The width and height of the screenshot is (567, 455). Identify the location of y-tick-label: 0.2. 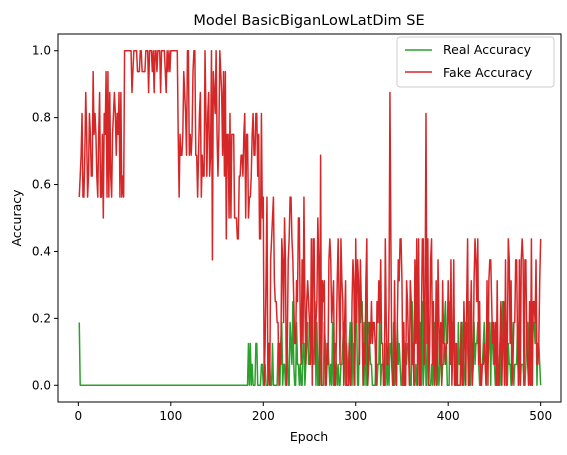
(41, 318).